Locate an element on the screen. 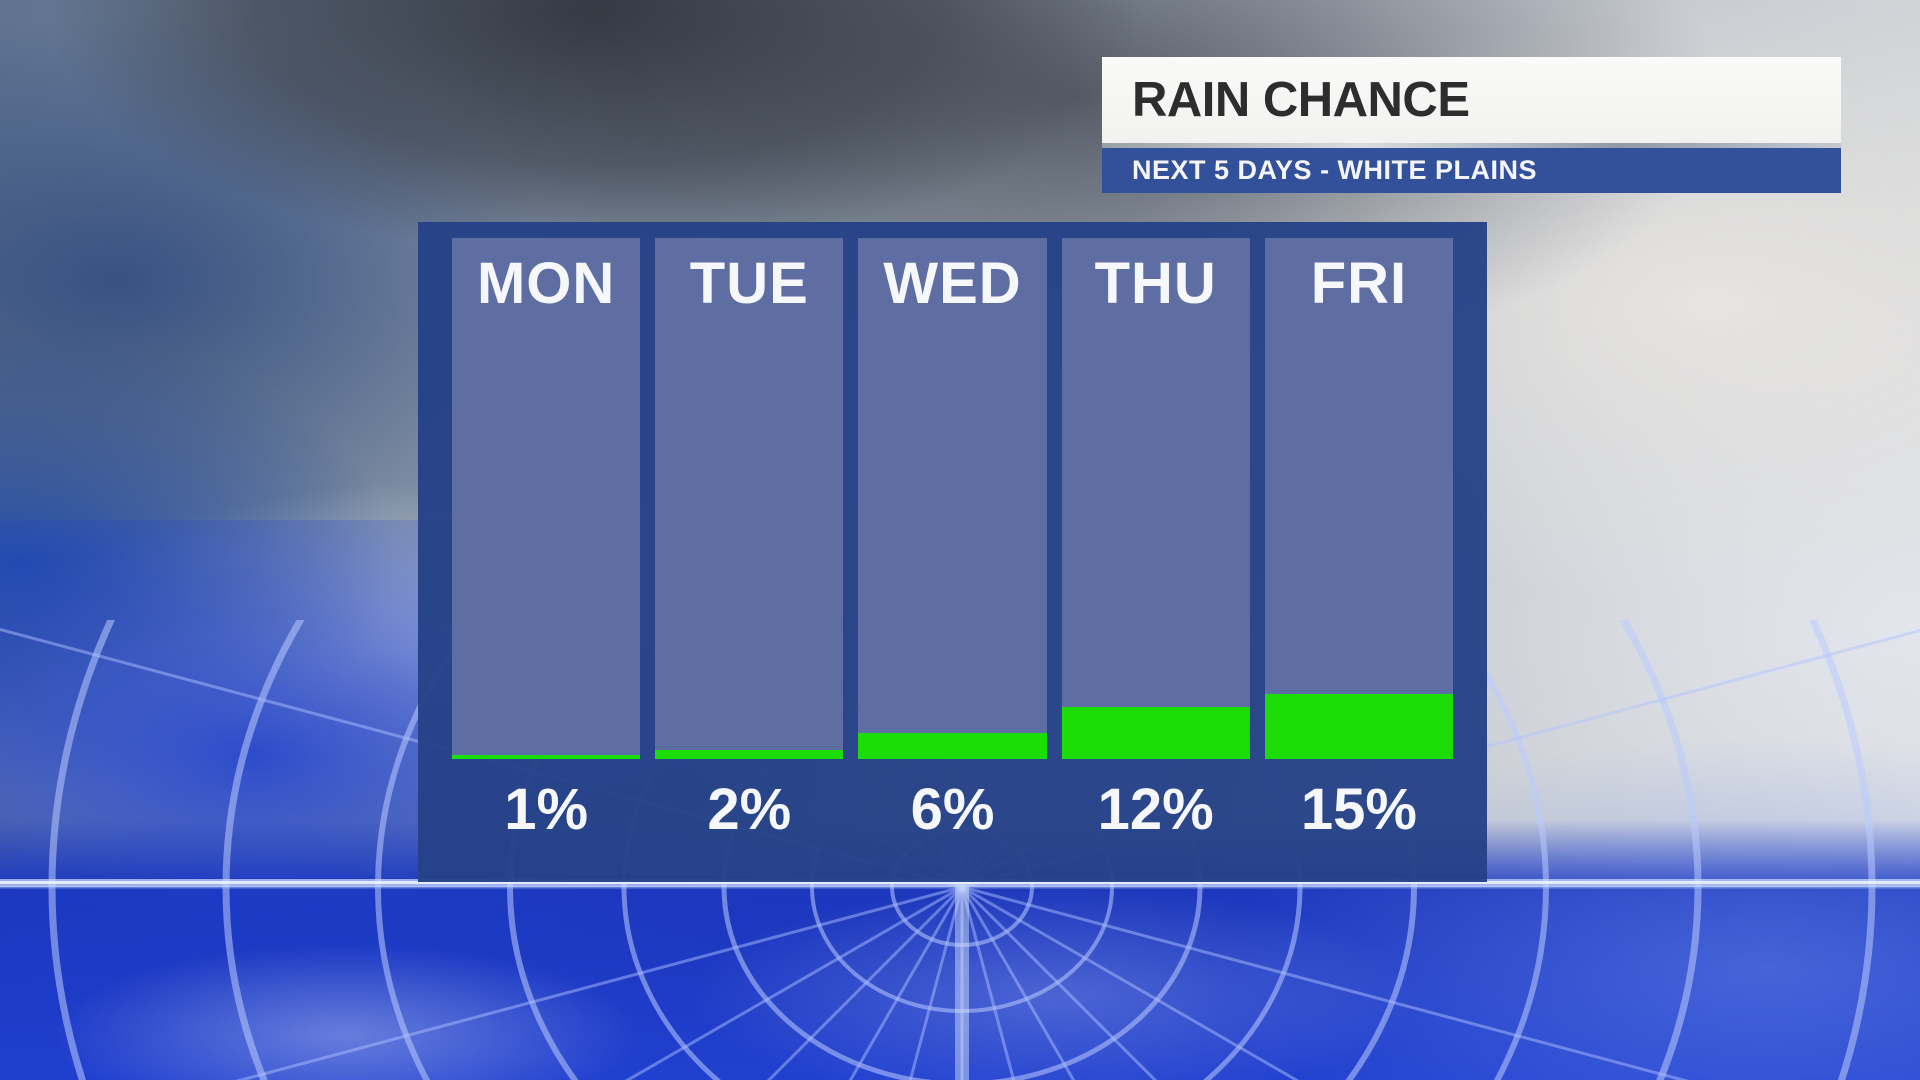 The image size is (1920, 1080). day-label: THU is located at coordinates (1155, 283).